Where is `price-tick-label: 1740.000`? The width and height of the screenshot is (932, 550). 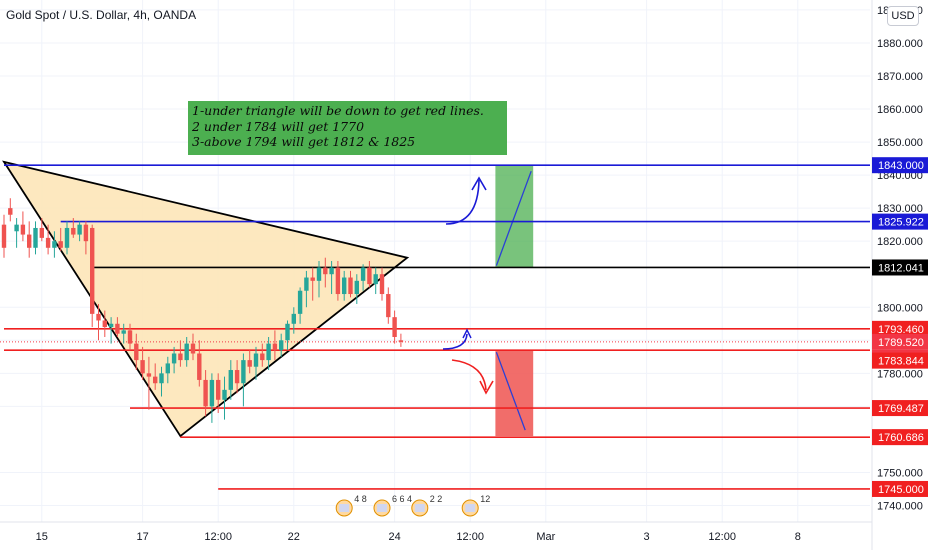
price-tick-label: 1740.000 is located at coordinates (900, 506).